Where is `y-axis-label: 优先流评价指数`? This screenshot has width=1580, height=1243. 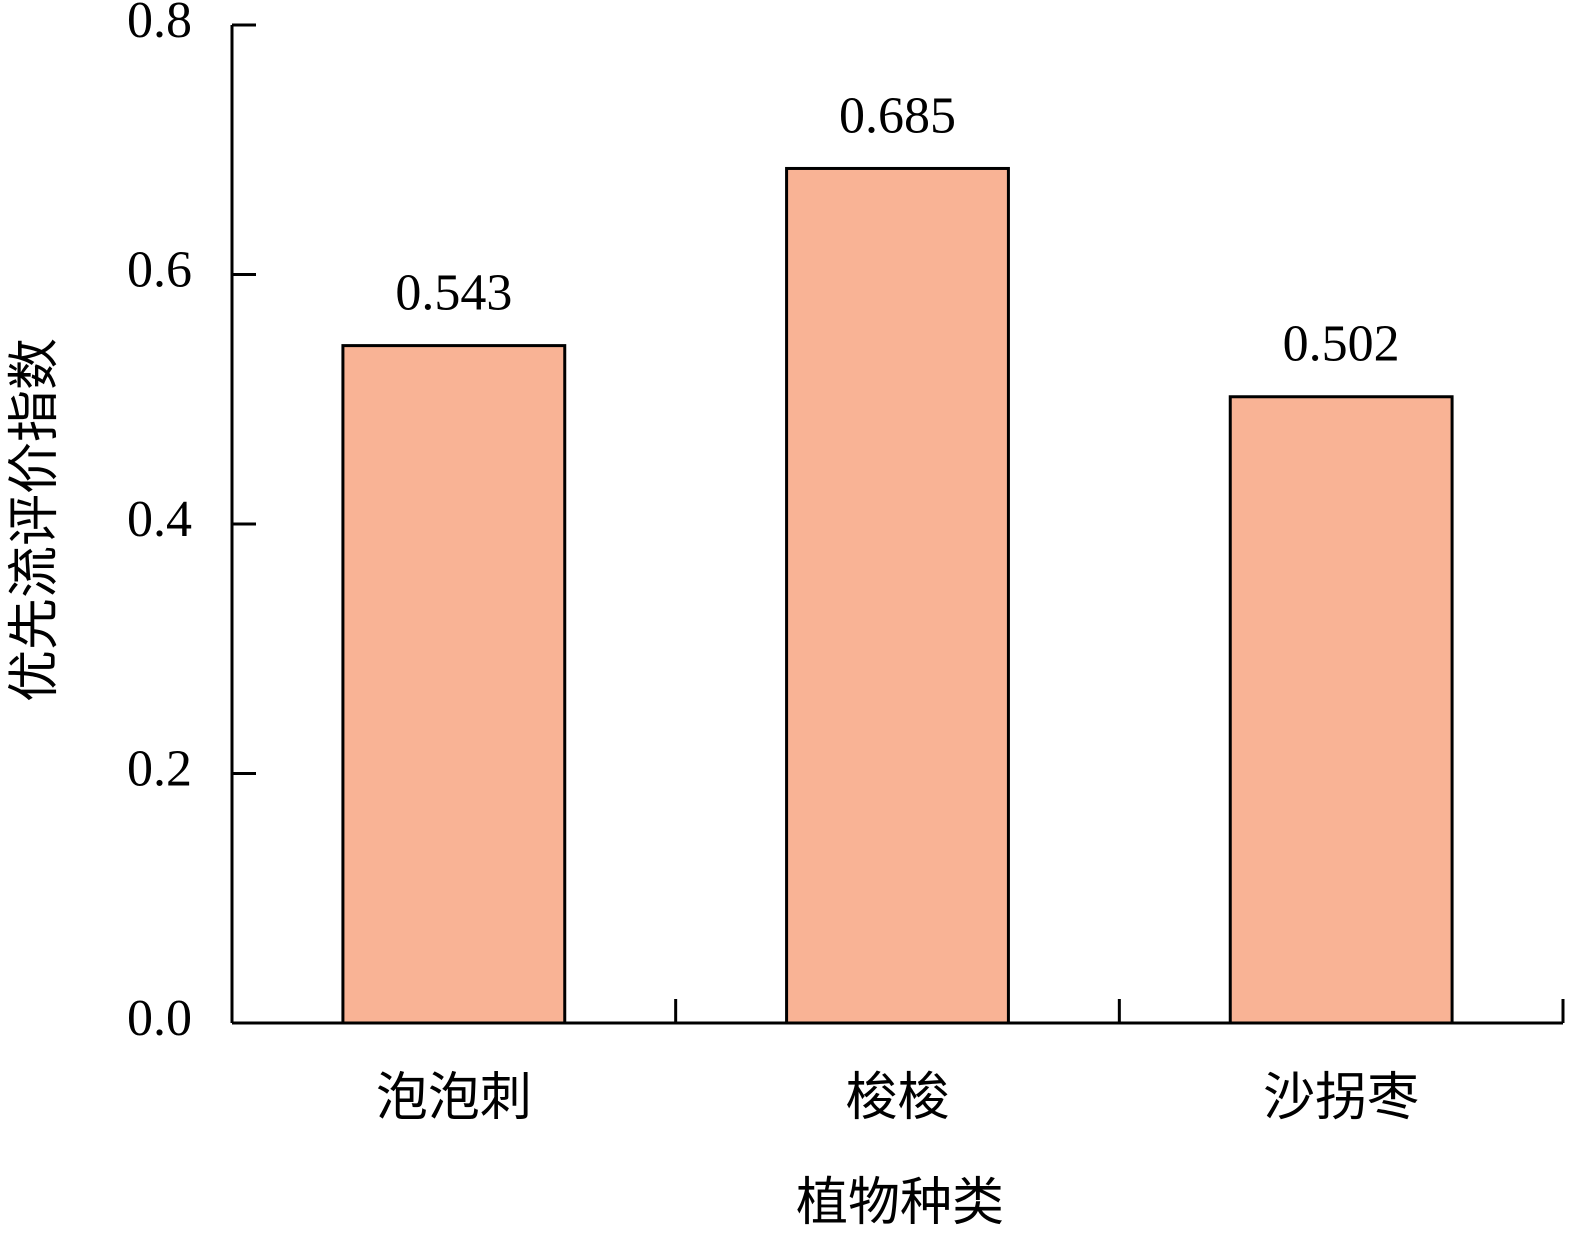
y-axis-label: 优先流评价指数 is located at coordinates (35, 520).